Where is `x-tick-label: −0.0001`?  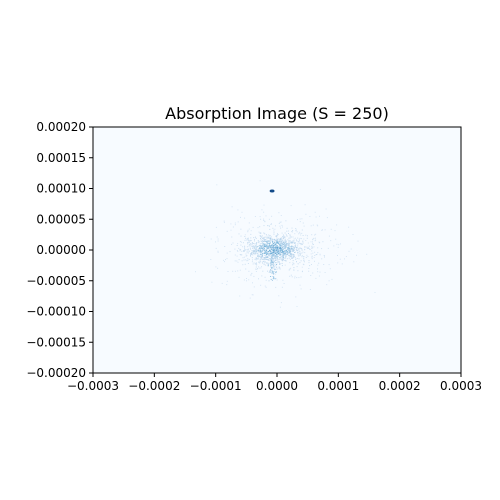 x-tick-label: −0.0001 is located at coordinates (216, 386).